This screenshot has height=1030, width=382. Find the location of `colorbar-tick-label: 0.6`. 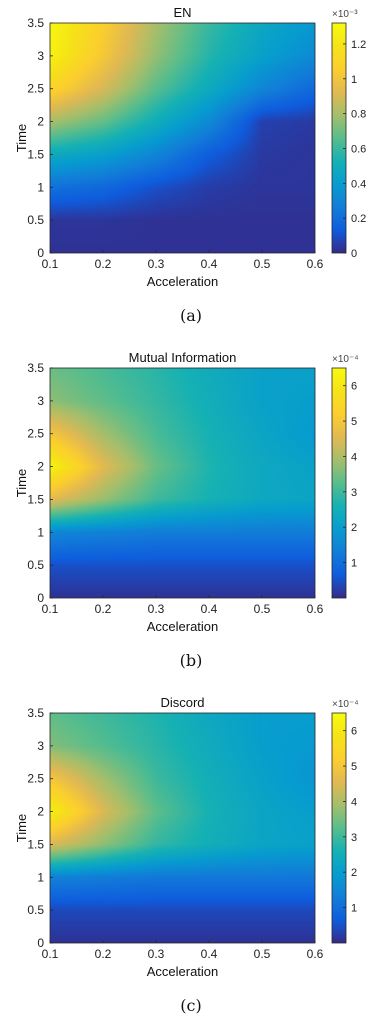

colorbar-tick-label: 0.6 is located at coordinates (358, 149).